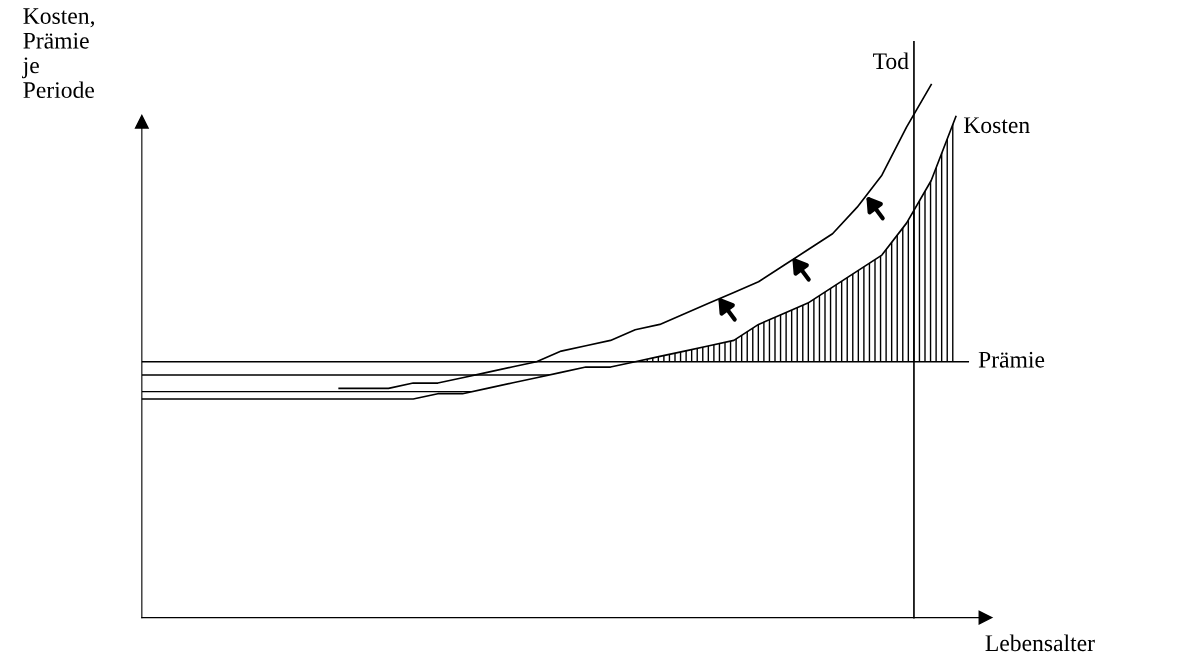 Image resolution: width=1182 pixels, height=657 pixels. Describe the element at coordinates (1011, 359) in the screenshot. I see `ref-line-label: Prämie` at that location.